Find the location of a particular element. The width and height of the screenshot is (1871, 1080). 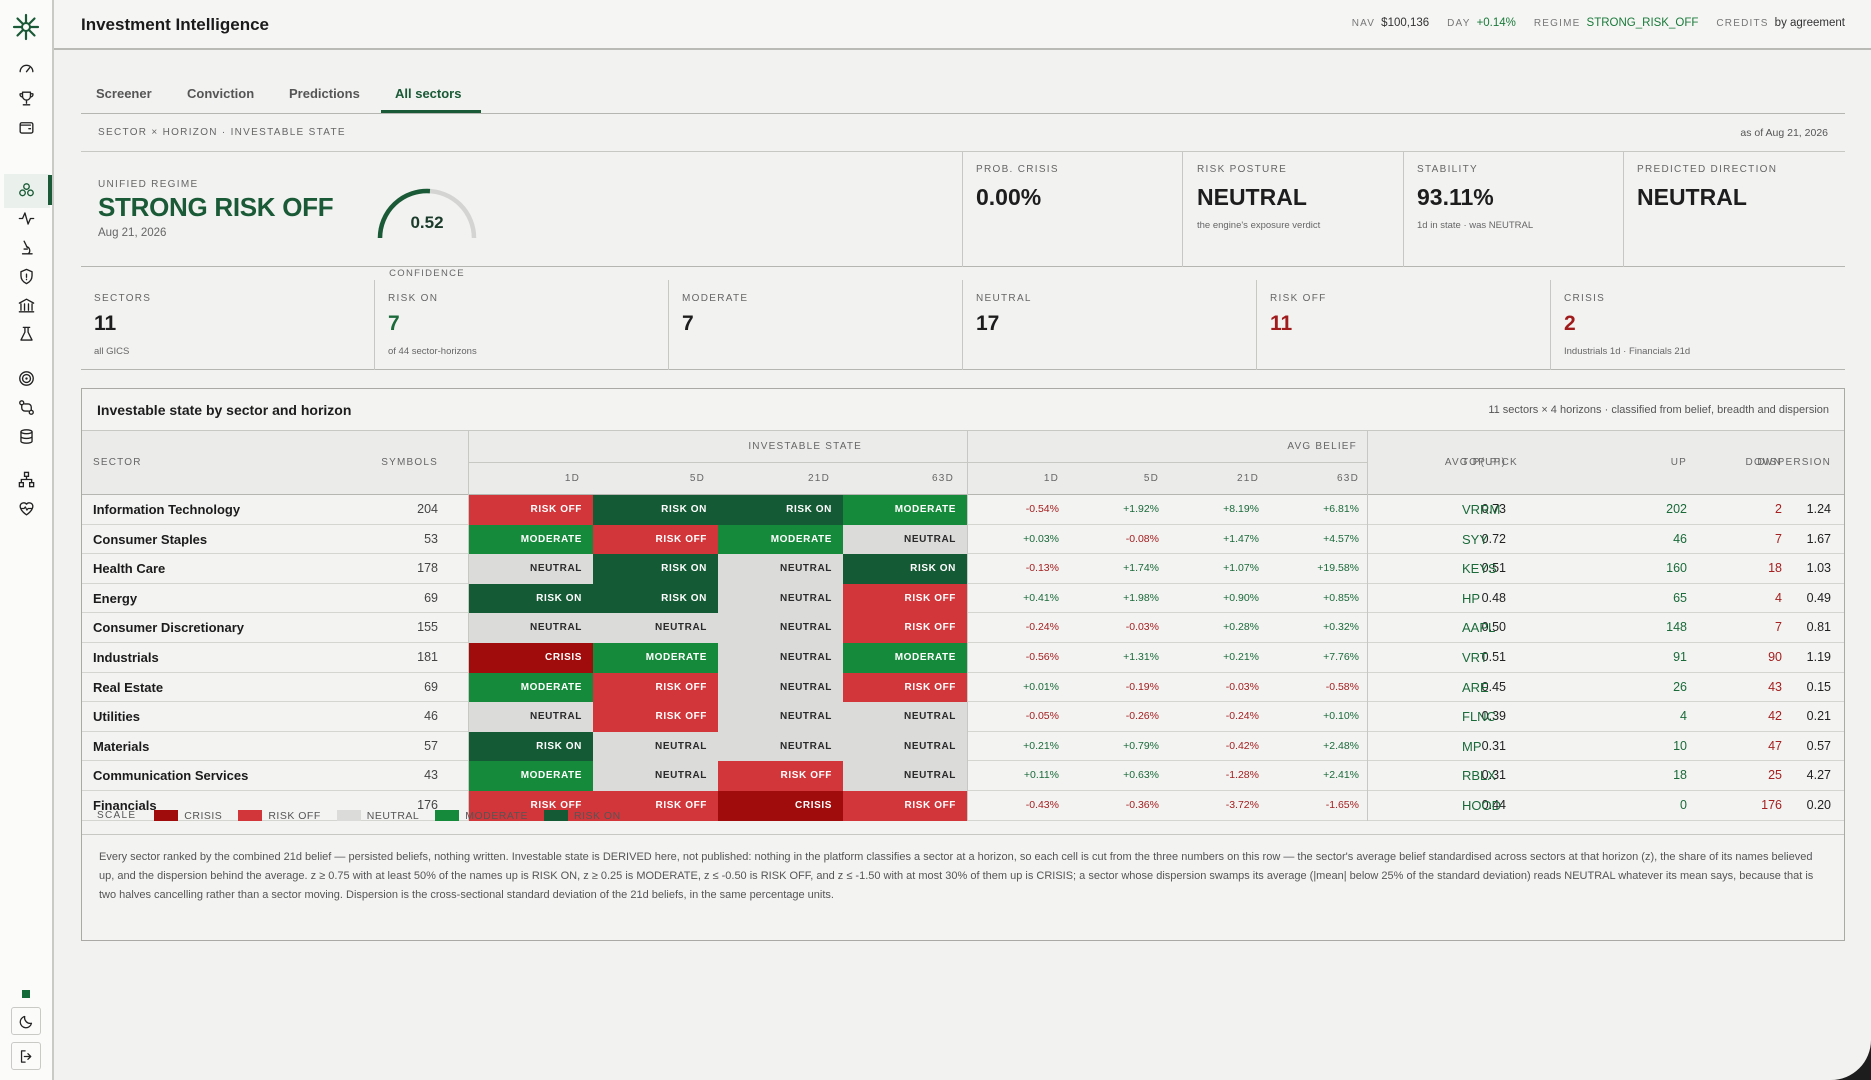

top-pick-link: RBLX is located at coordinates (1479, 776).